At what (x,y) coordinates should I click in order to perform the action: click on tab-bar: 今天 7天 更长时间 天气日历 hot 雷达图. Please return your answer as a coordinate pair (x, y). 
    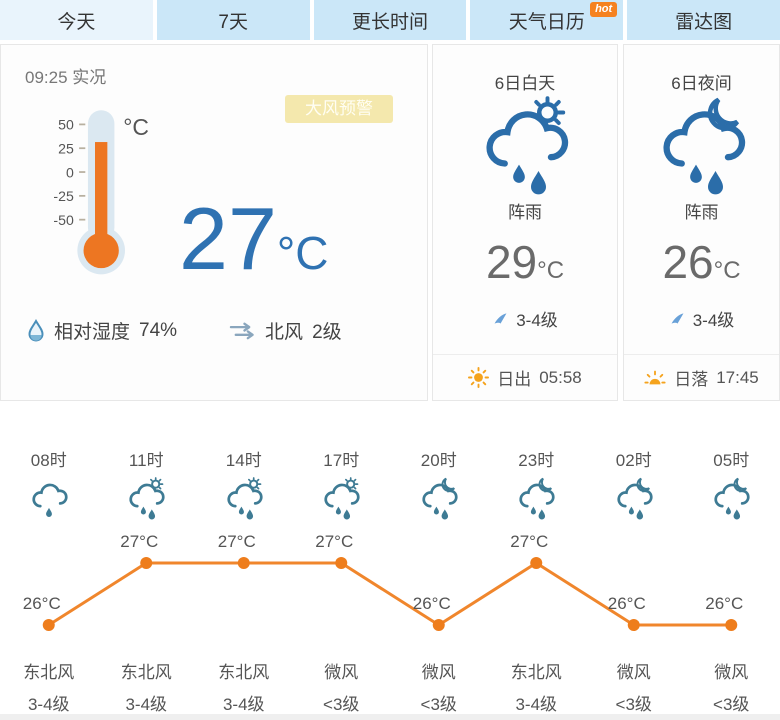
    Looking at the image, I should click on (390, 20).